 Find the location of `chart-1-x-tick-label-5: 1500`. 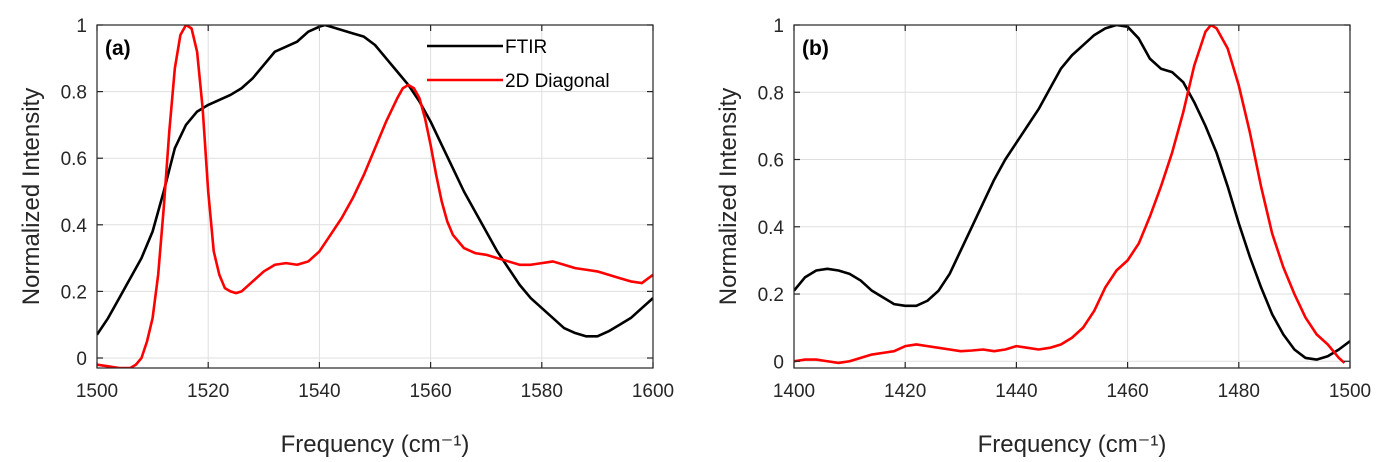

chart-1-x-tick-label-5: 1500 is located at coordinates (1350, 391).